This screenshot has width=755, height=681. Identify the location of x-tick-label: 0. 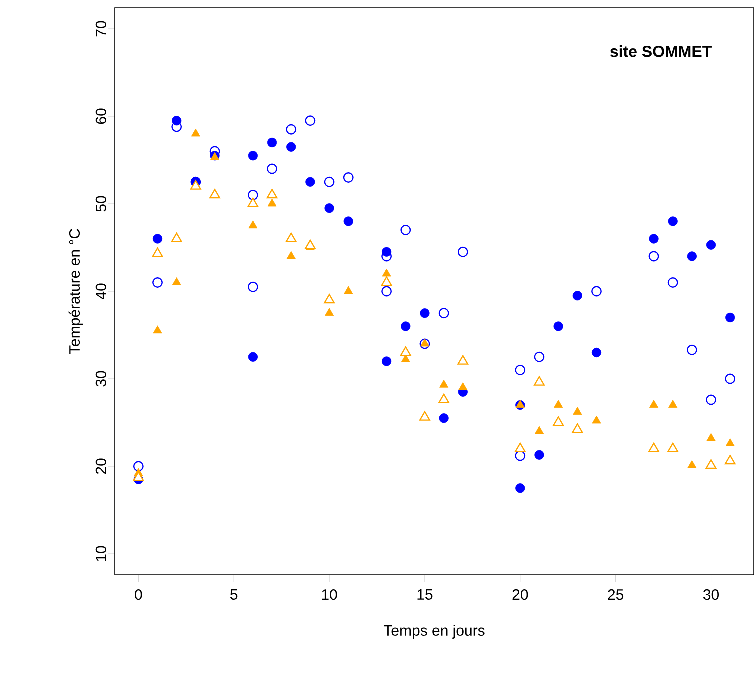
(138, 595).